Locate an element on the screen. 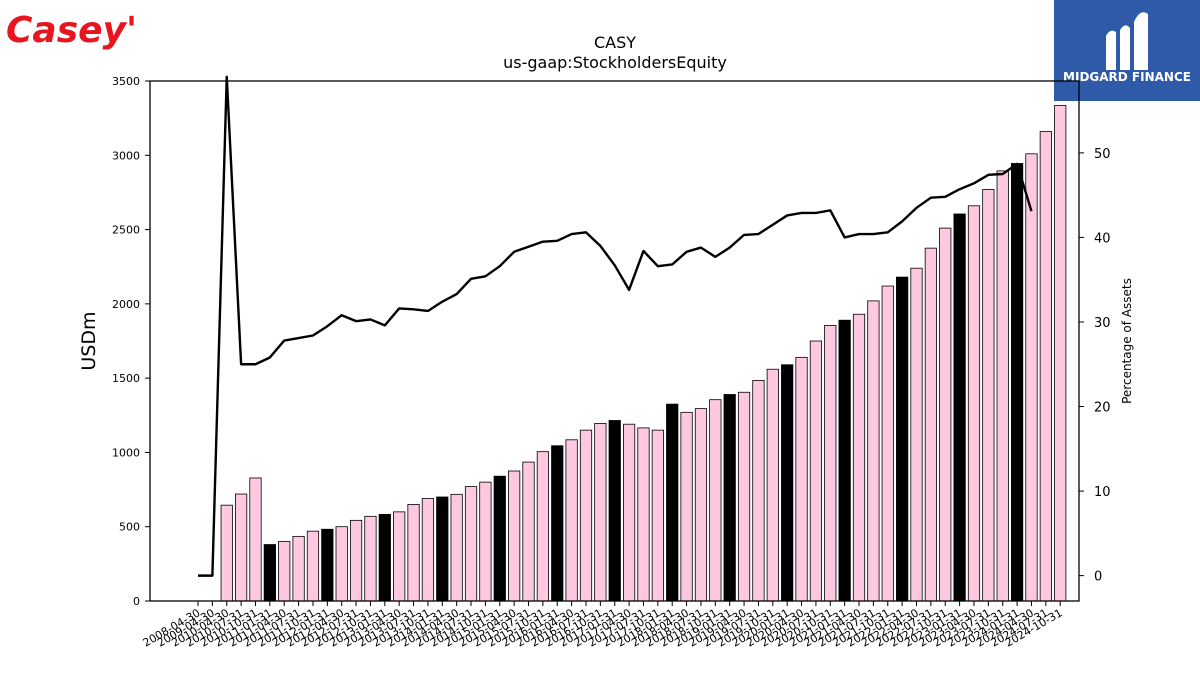 Image resolution: width=1200 pixels, height=675 pixels. y-tick-label: 3500 is located at coordinates (126, 81).